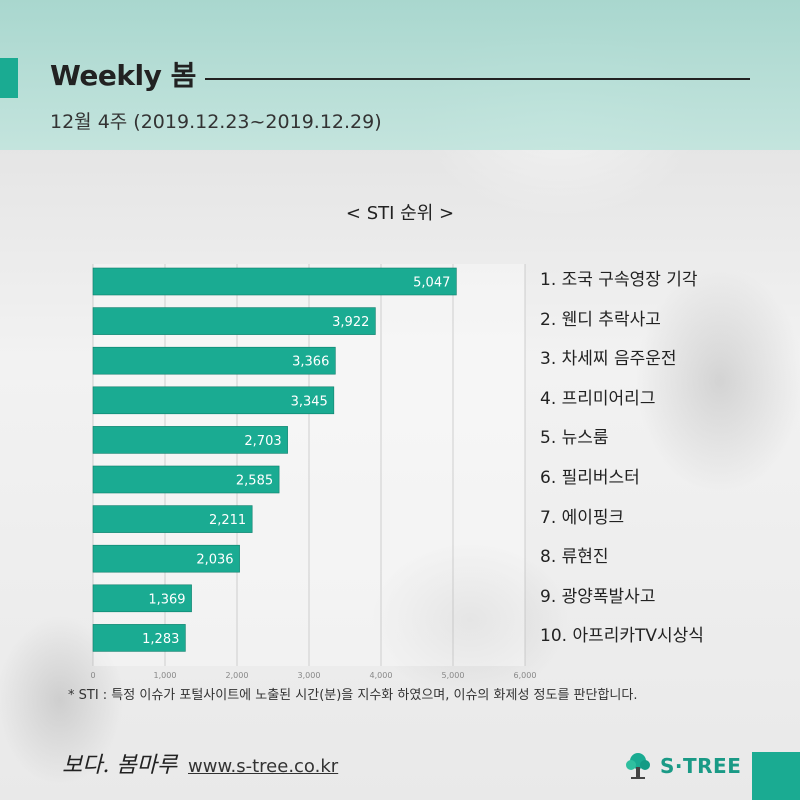 The image size is (800, 800). What do you see at coordinates (310, 362) in the screenshot?
I see `bar-value-label: 3,366` at bounding box center [310, 362].